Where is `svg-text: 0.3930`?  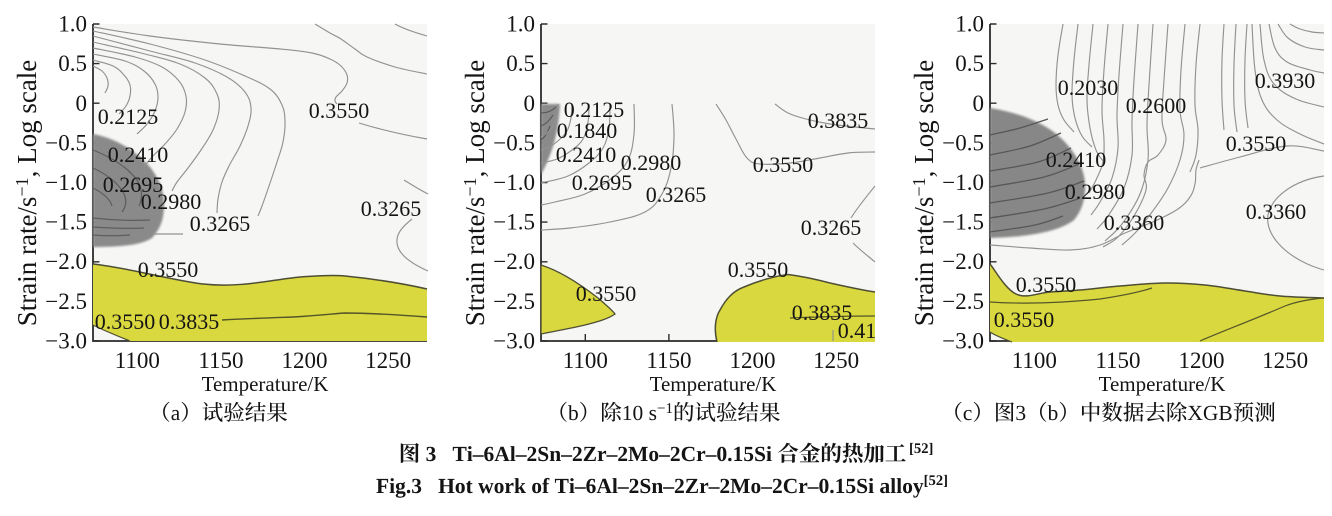 svg-text: 0.3930 is located at coordinates (1285, 80).